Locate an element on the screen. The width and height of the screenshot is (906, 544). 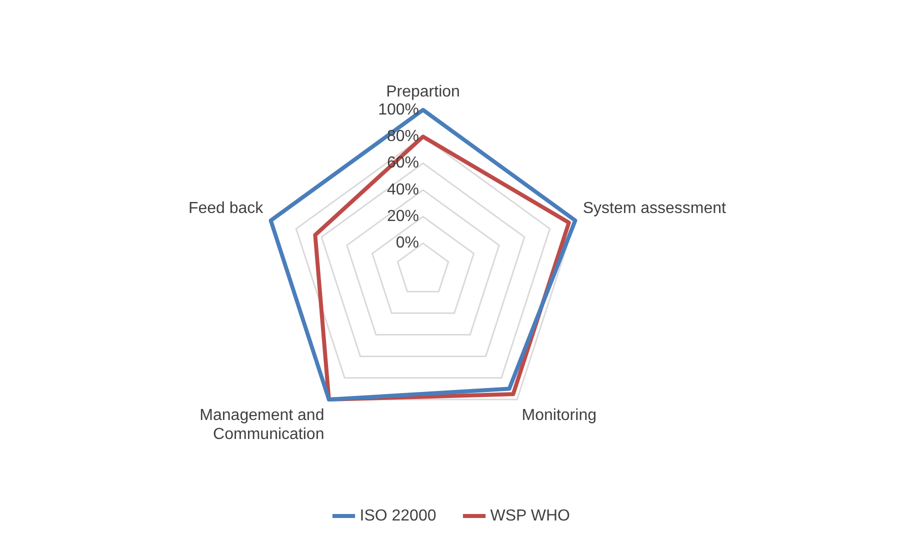
y-tick-label: 0% is located at coordinates (407, 243).